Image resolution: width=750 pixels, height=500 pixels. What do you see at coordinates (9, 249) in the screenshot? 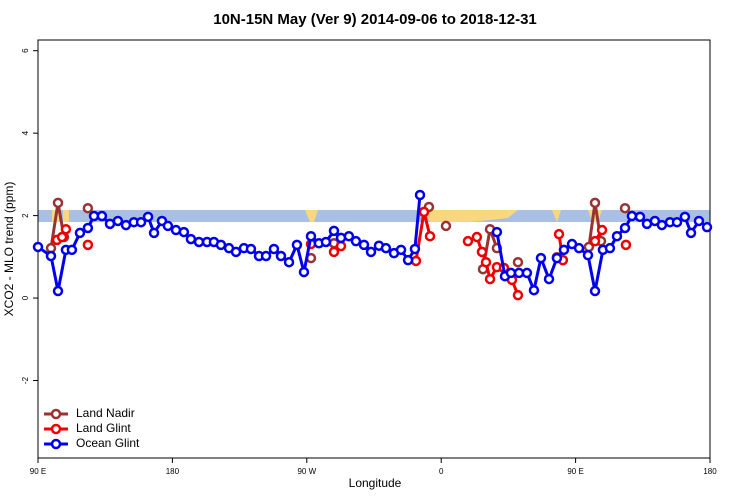
I see `y-axis-label: XCO2 - MLO trend (ppm)` at bounding box center [9, 249].